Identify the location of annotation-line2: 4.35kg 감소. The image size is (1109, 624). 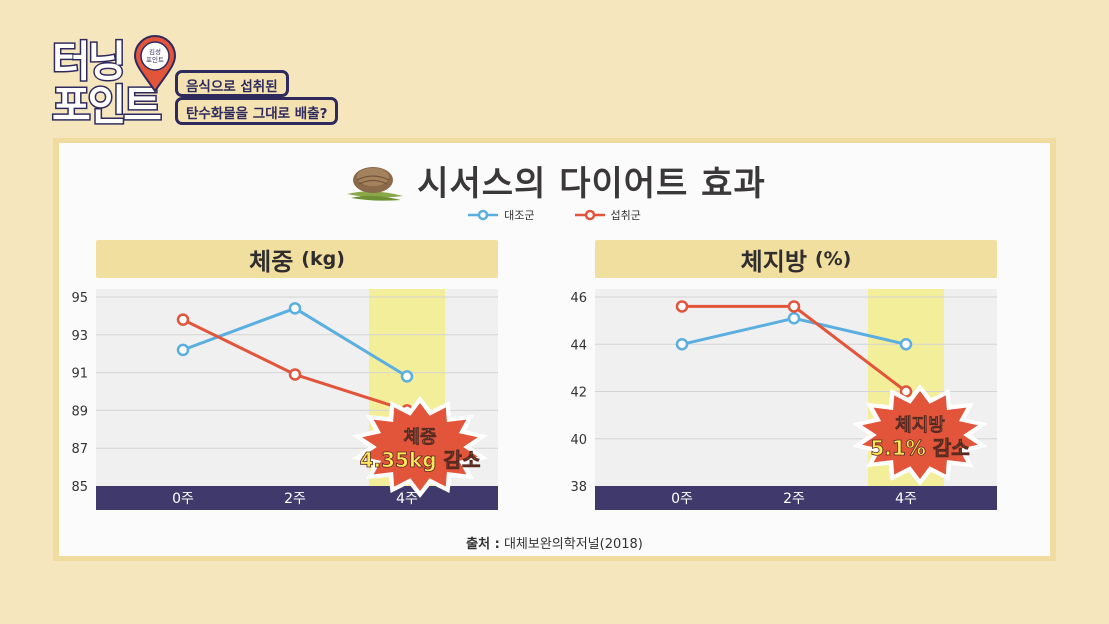
(420, 460).